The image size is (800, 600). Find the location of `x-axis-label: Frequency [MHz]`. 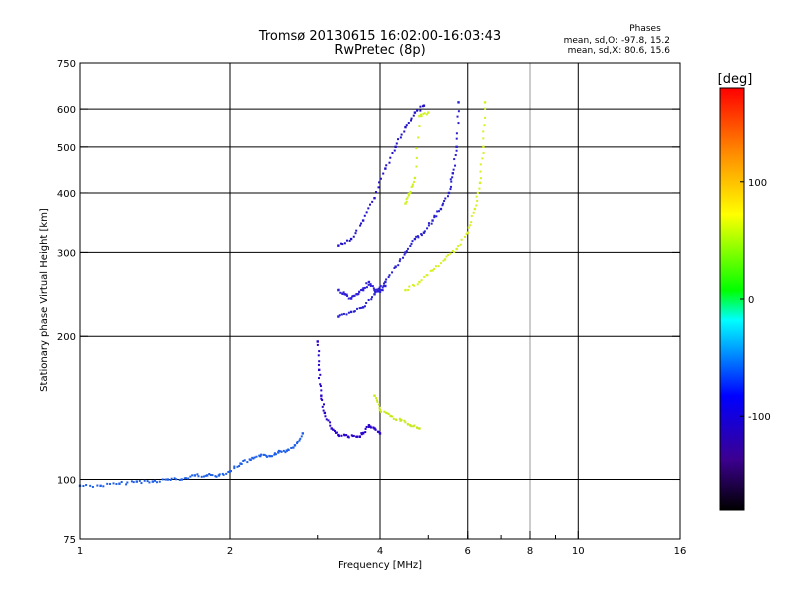

x-axis-label: Frequency [MHz] is located at coordinates (380, 565).